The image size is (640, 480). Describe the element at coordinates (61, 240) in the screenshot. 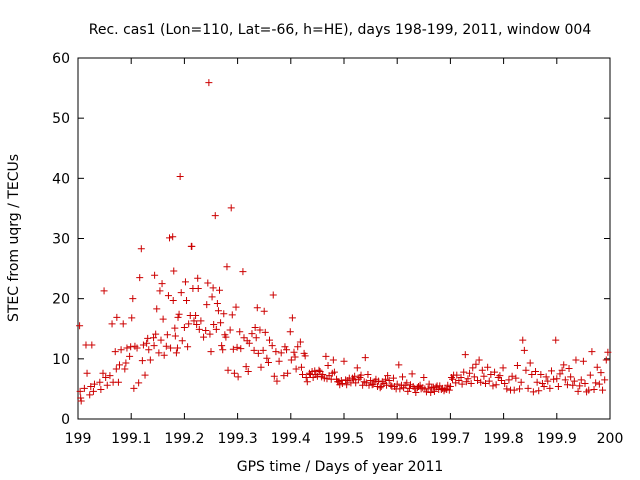

I see `y-tick-label: 30` at that location.